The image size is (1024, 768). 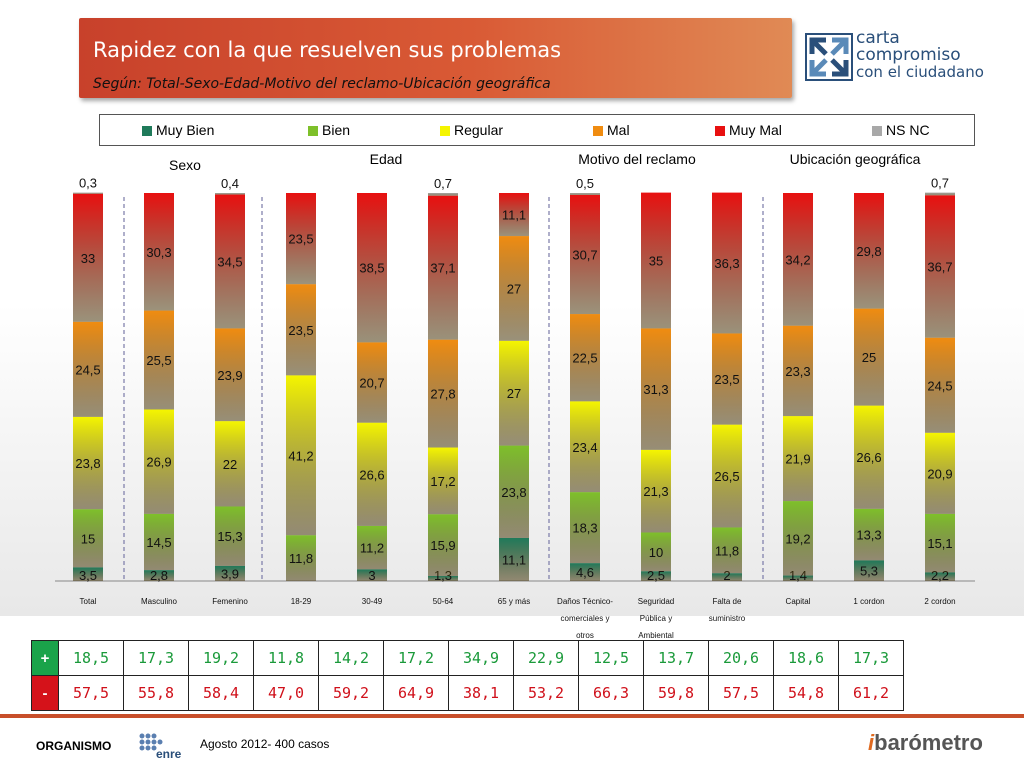 I want to click on minus-sign: -, so click(x=45, y=693).